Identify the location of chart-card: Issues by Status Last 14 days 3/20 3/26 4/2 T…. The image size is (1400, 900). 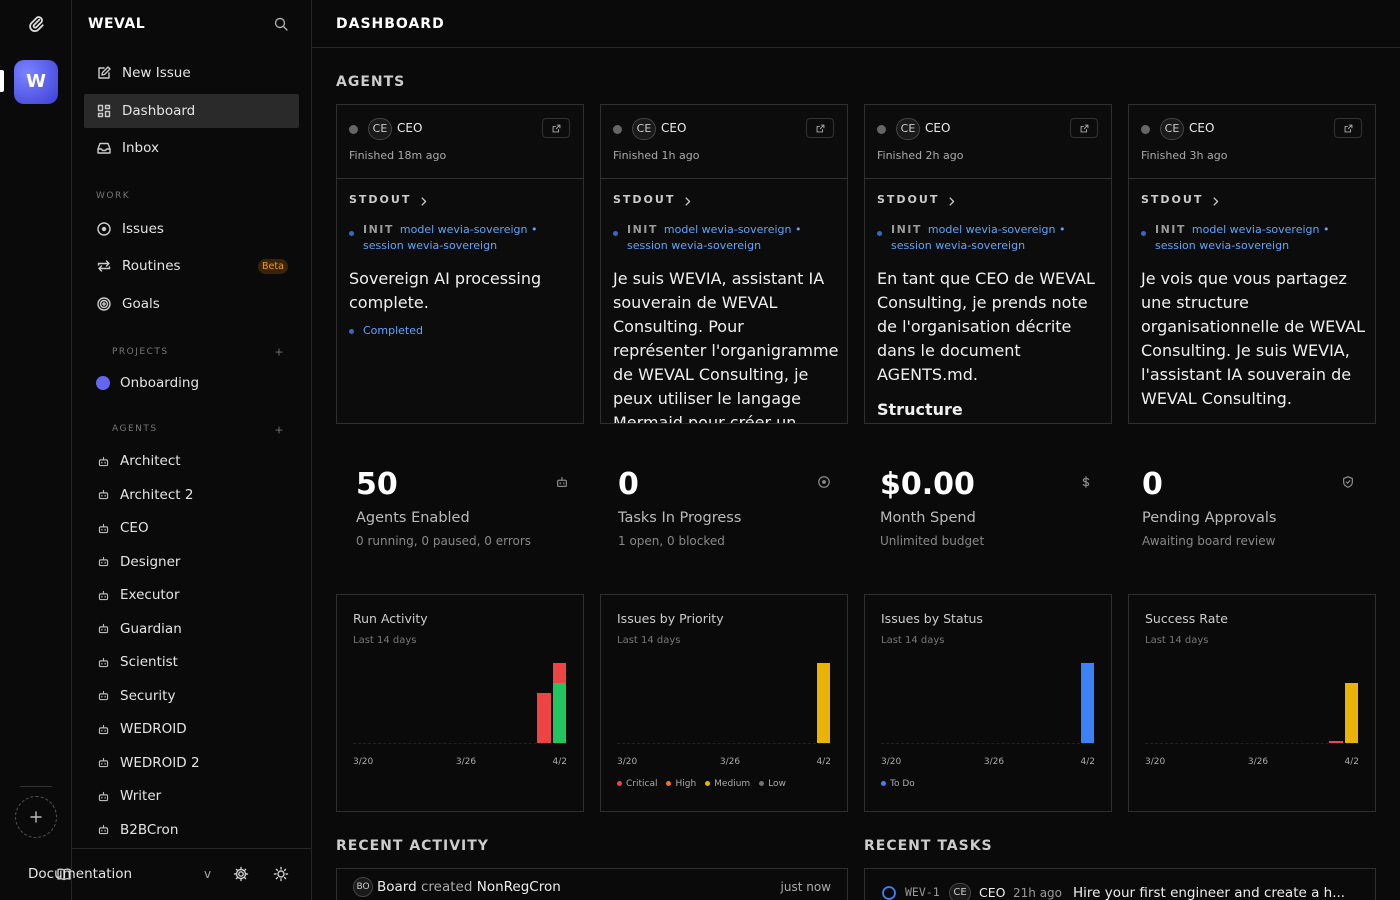
(988, 703).